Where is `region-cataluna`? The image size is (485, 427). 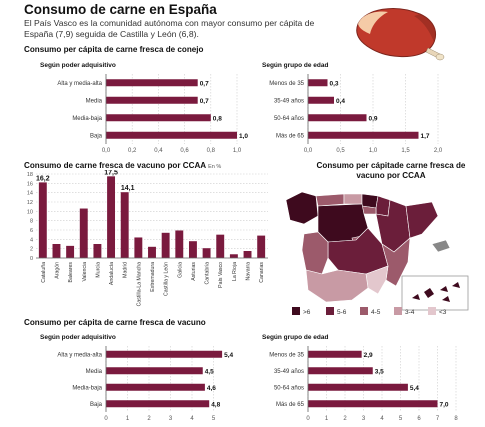 region-cataluna is located at coordinates (422, 220).